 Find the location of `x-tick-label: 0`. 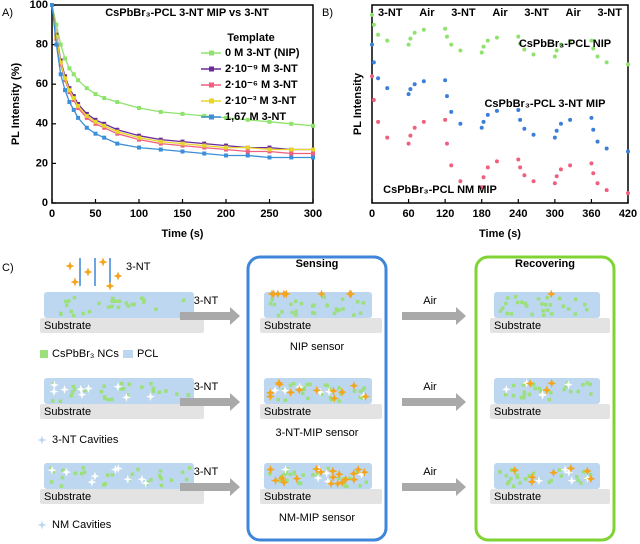

x-tick-label: 0 is located at coordinates (52, 214).